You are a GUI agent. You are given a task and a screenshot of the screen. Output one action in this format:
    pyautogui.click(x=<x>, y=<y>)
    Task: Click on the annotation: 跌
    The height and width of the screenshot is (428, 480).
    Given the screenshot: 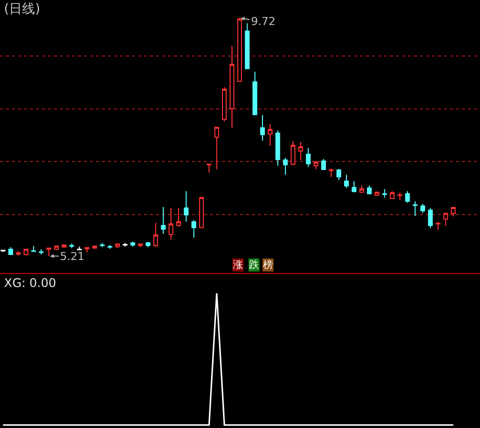 What is the action you would take?
    pyautogui.click(x=254, y=265)
    